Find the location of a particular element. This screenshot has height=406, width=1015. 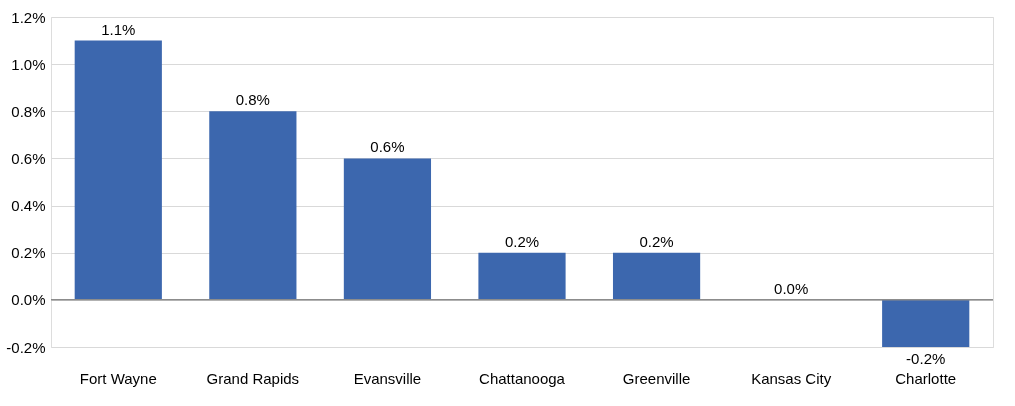

x-tick-label: Charlotte is located at coordinates (926, 378).